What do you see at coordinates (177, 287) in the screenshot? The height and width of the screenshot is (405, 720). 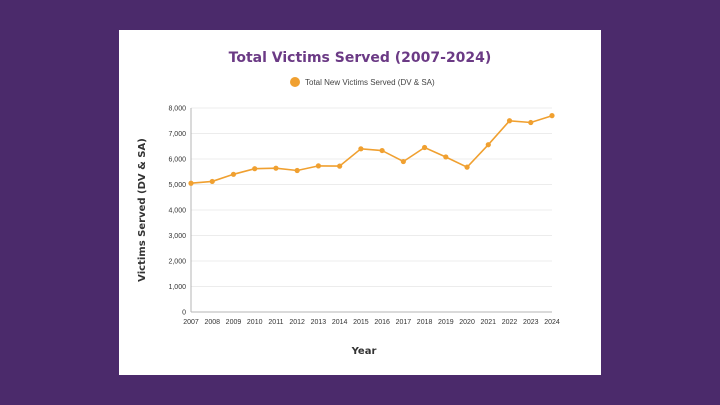 I see `y-tick-label: 1,000` at bounding box center [177, 287].